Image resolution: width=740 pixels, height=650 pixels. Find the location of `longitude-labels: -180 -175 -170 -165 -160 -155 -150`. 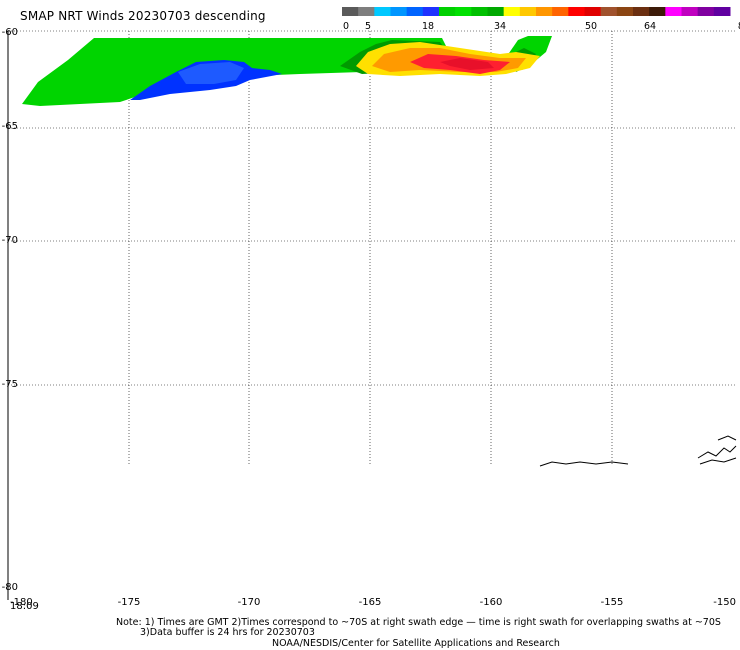

longitude-labels: -180 -175 -170 -165 -160 -155 -150 is located at coordinates (373, 602).